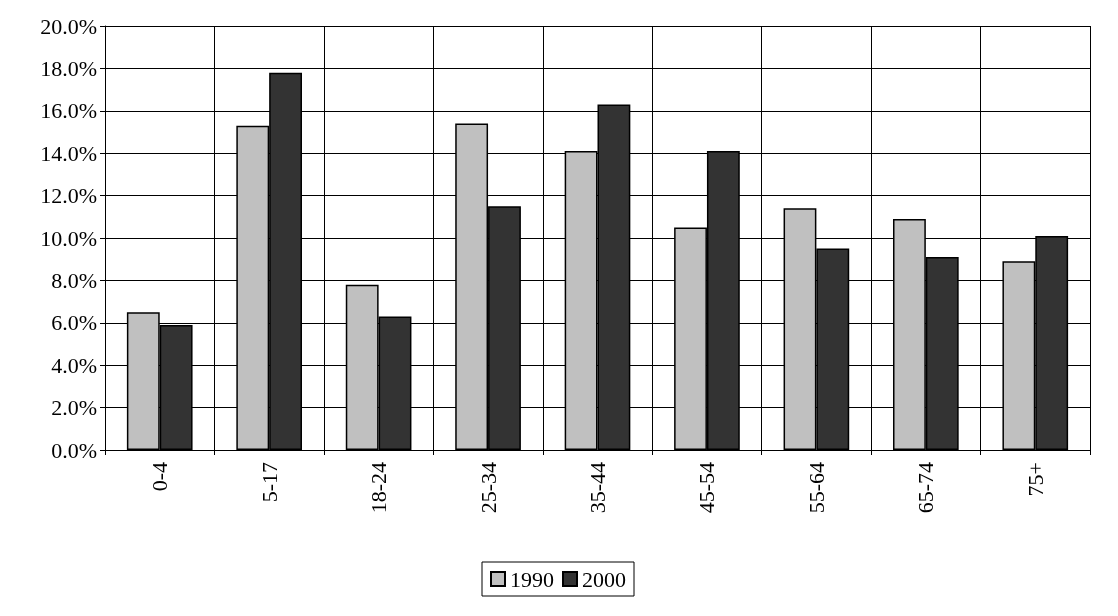 Image resolution: width=1118 pixels, height=616 pixels. Describe the element at coordinates (597, 488) in the screenshot. I see `x-tick-label: 35-44` at that location.